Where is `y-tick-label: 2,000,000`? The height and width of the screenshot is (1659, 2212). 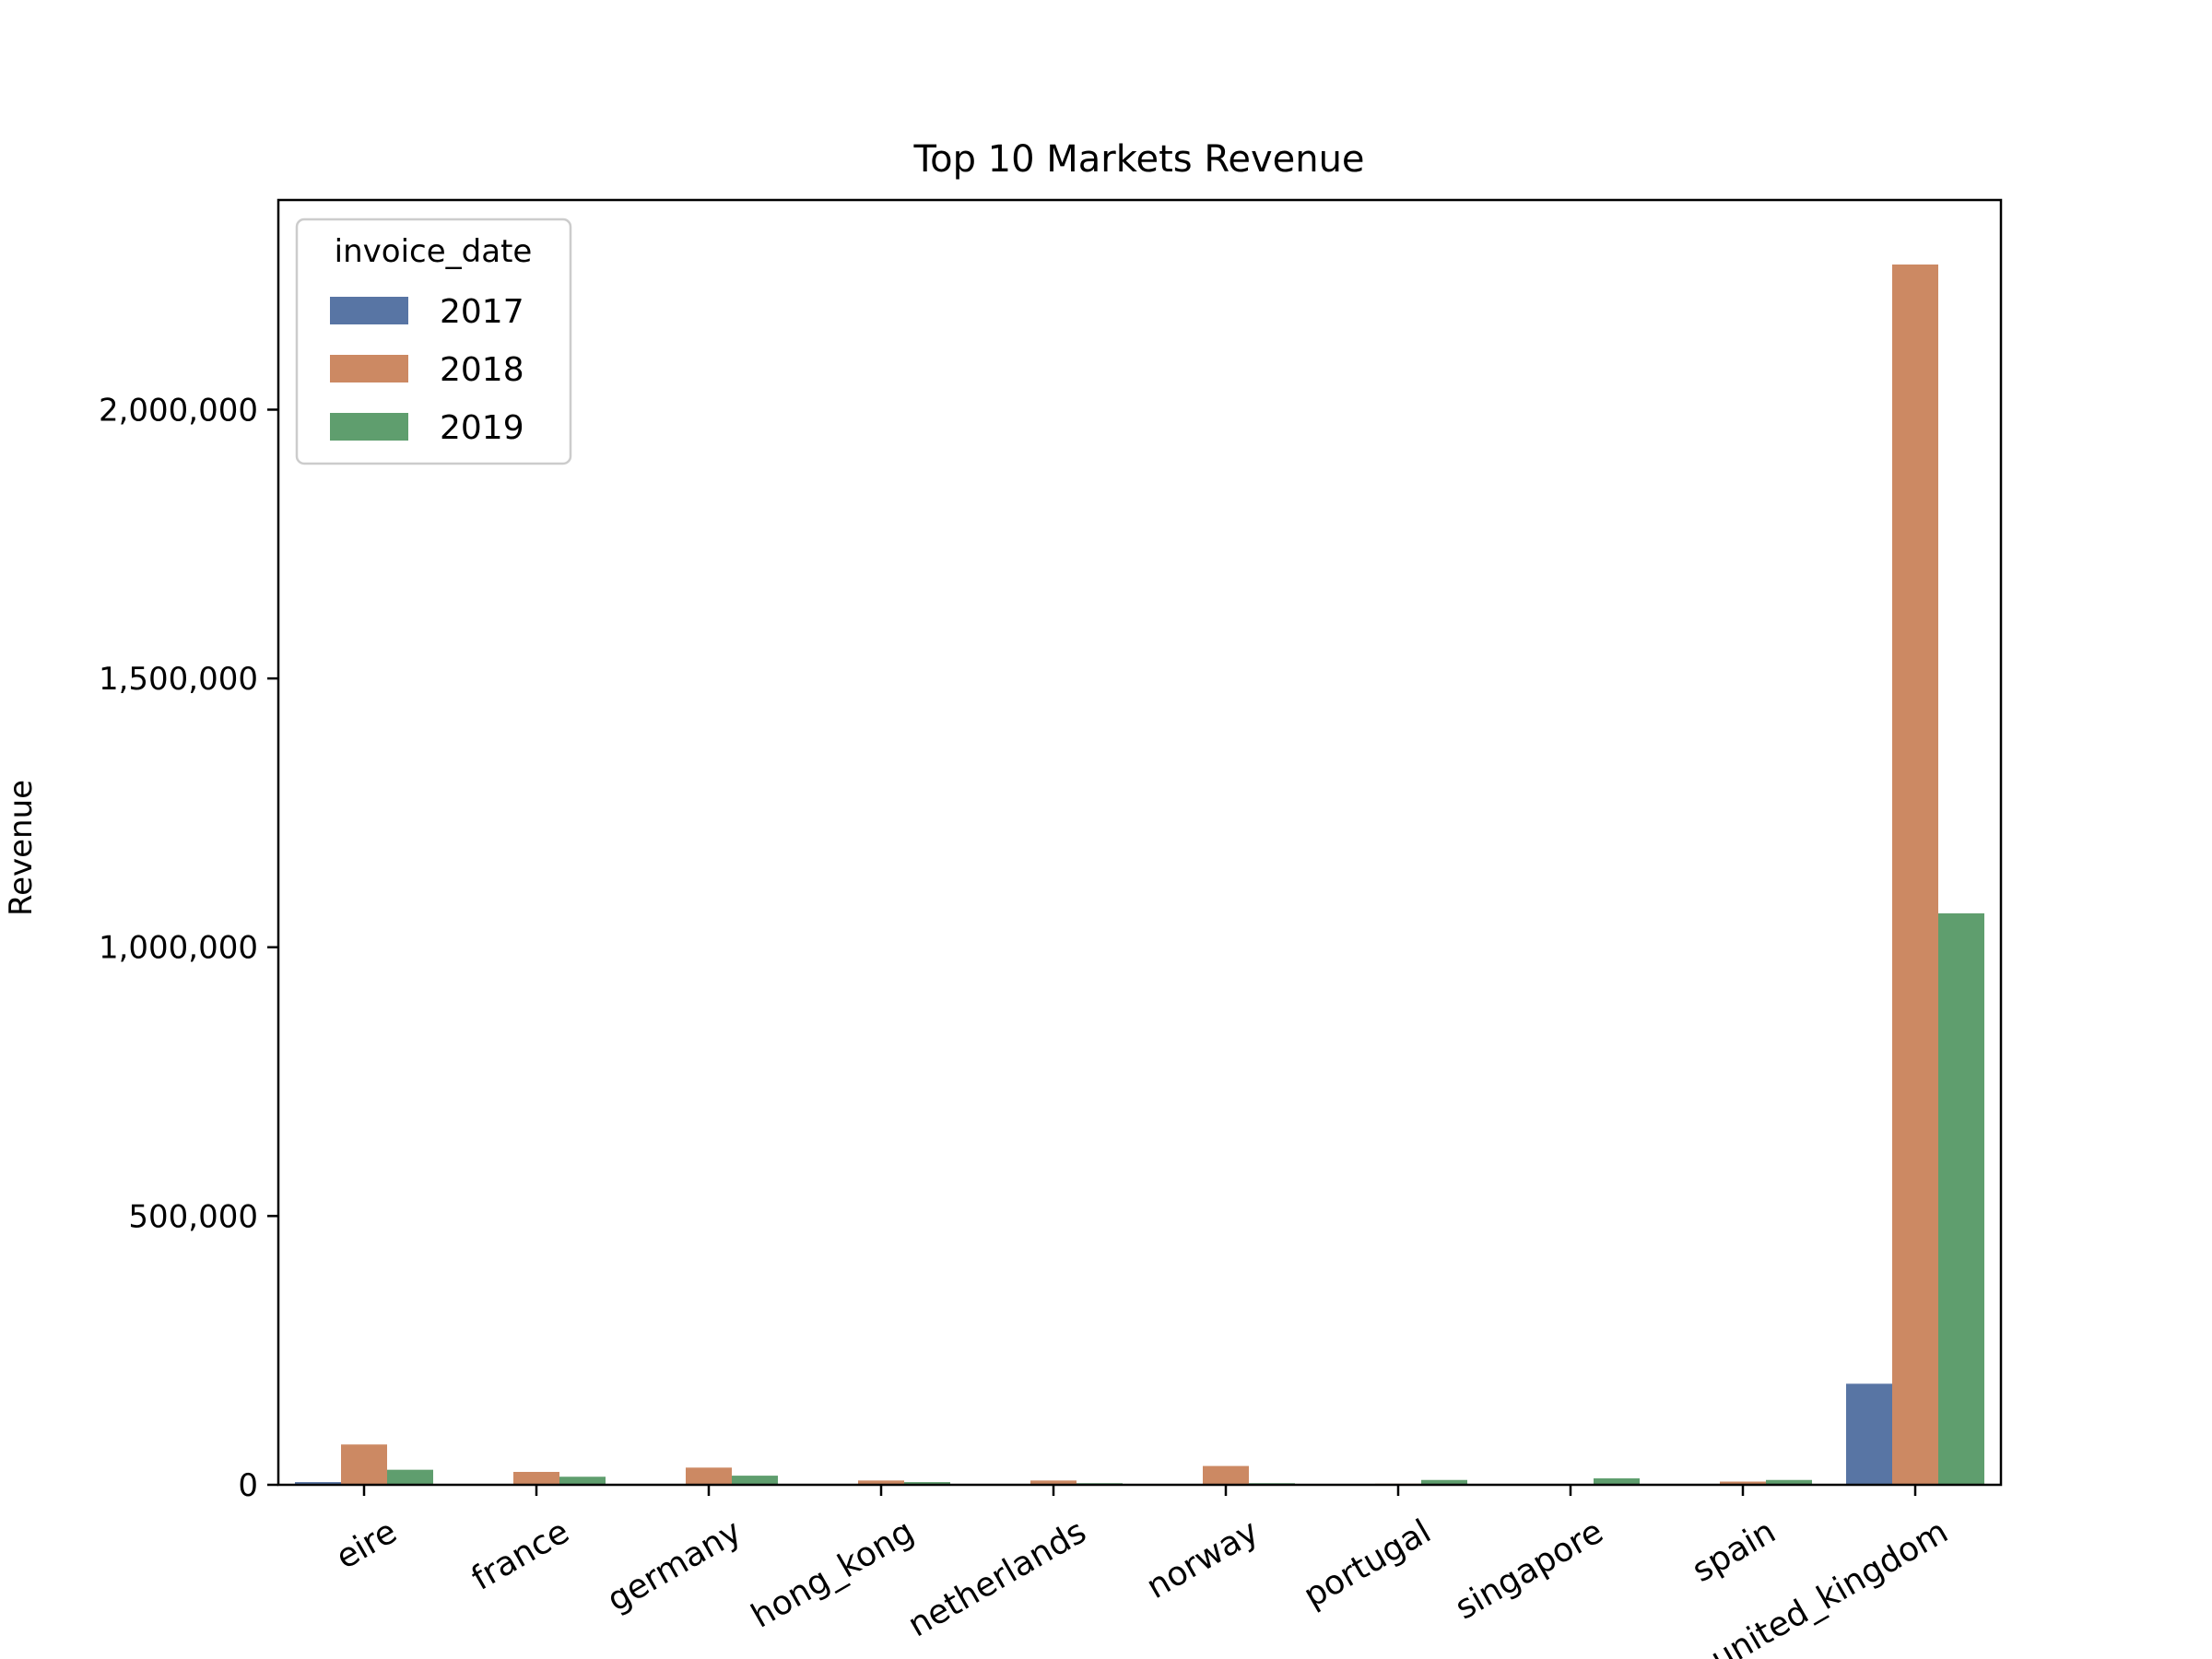 y-tick-label: 2,000,000 is located at coordinates (178, 410).